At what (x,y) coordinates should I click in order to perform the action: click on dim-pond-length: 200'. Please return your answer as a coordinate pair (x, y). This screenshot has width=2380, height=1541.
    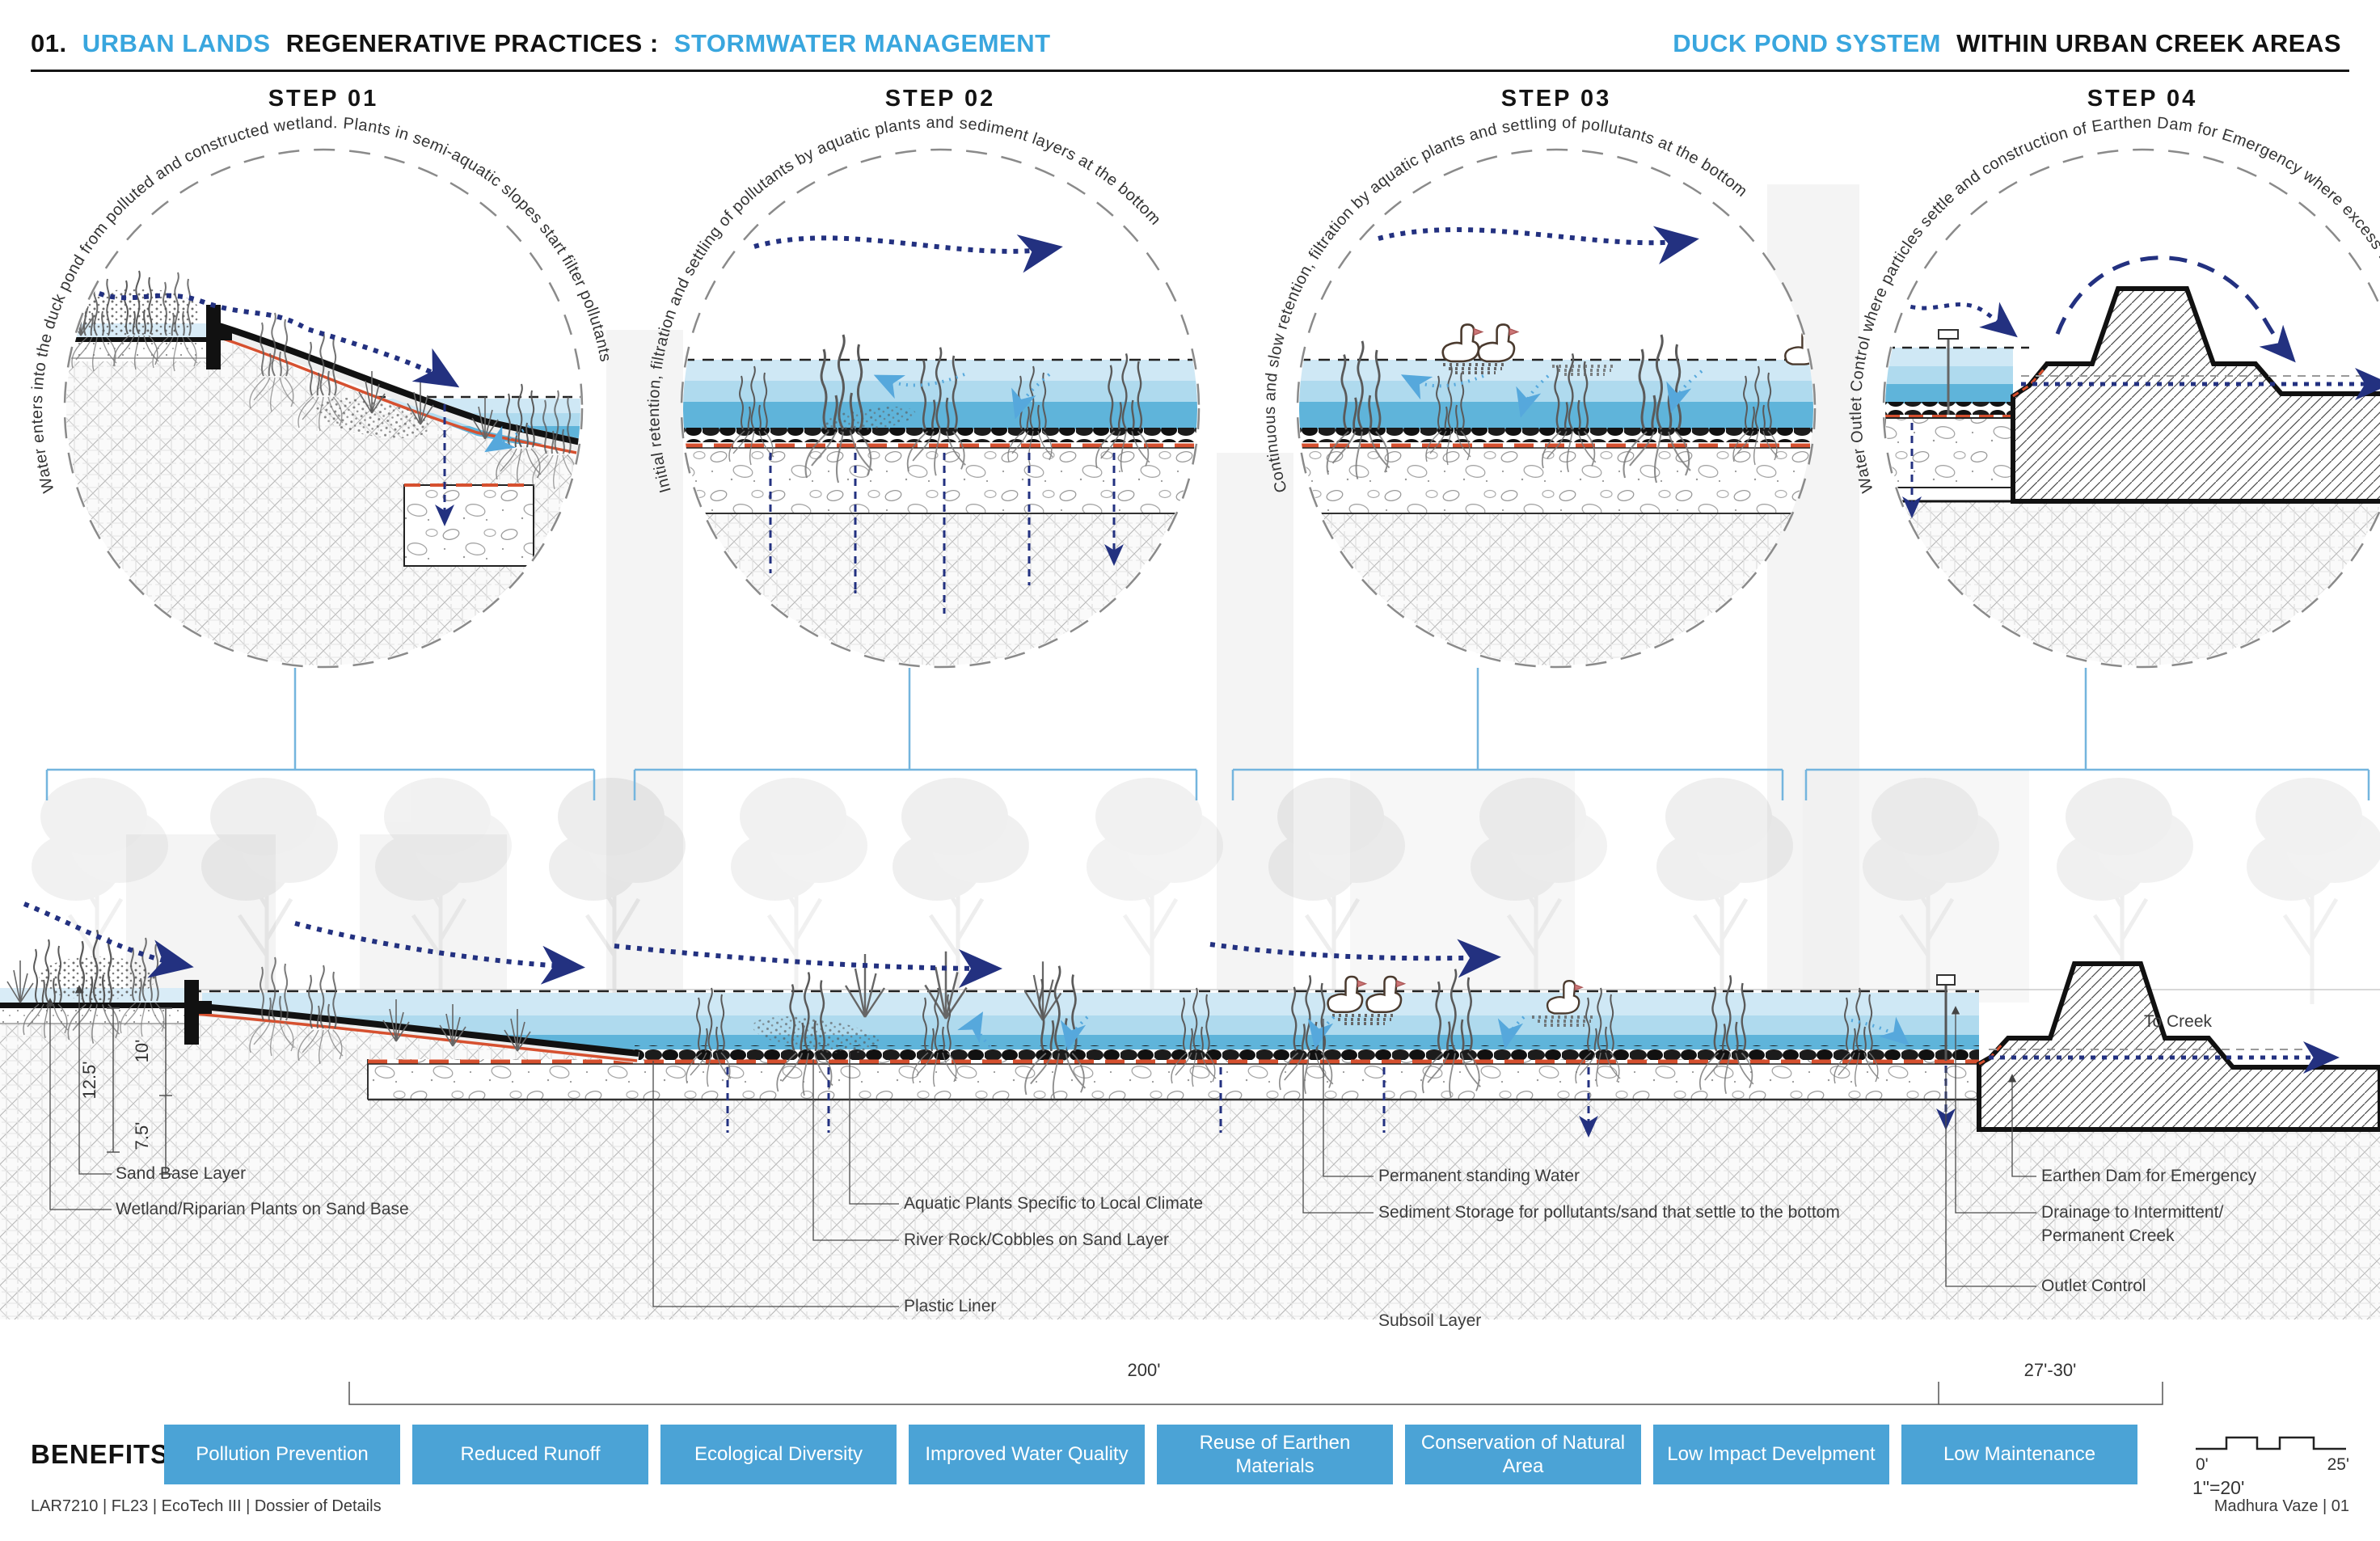
    Looking at the image, I should click on (1144, 1370).